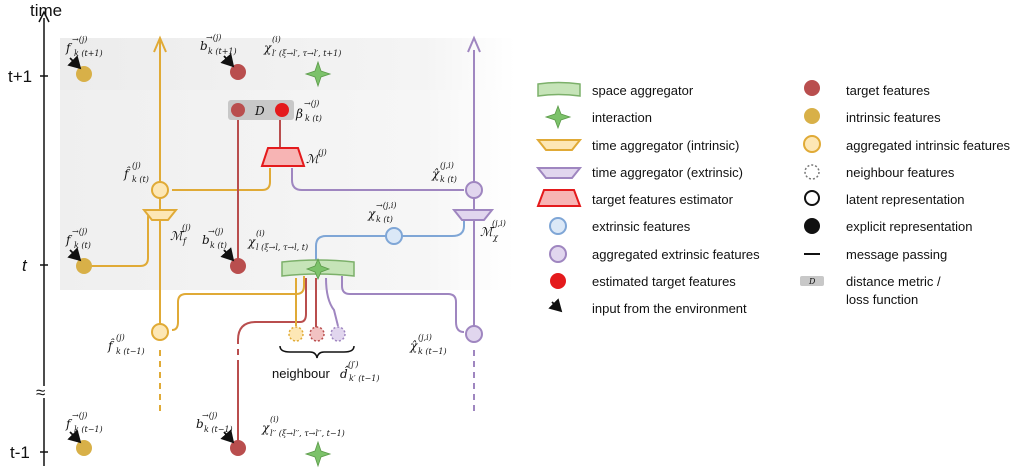 The image size is (1027, 476). I want to click on tick-t-plus-1: t+1, so click(20, 76).